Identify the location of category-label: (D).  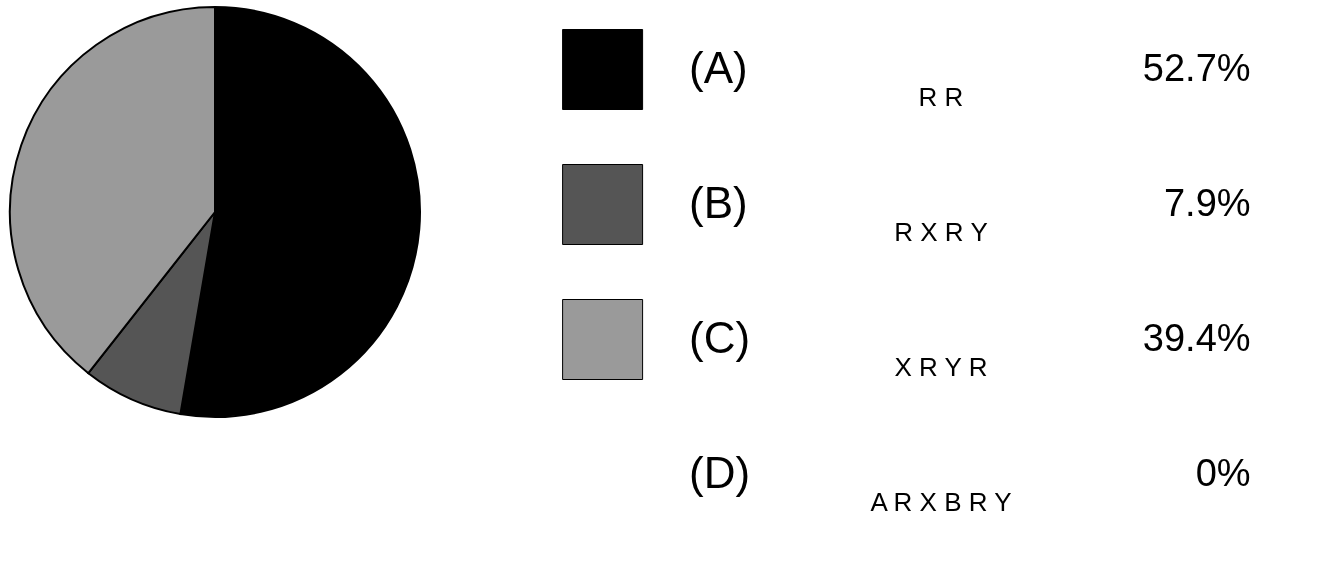
(720, 472).